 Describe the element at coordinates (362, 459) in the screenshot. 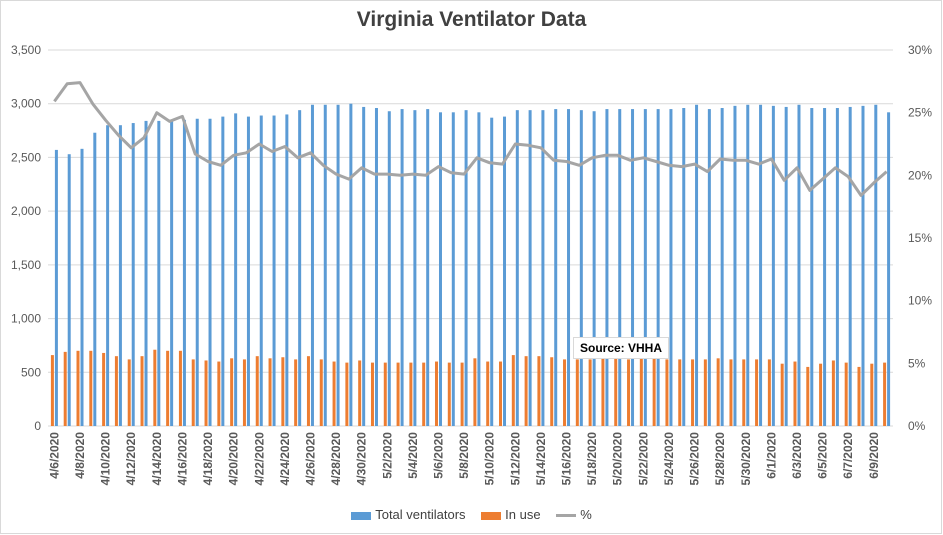

I see `x-tick-label: 4/30/2020` at that location.